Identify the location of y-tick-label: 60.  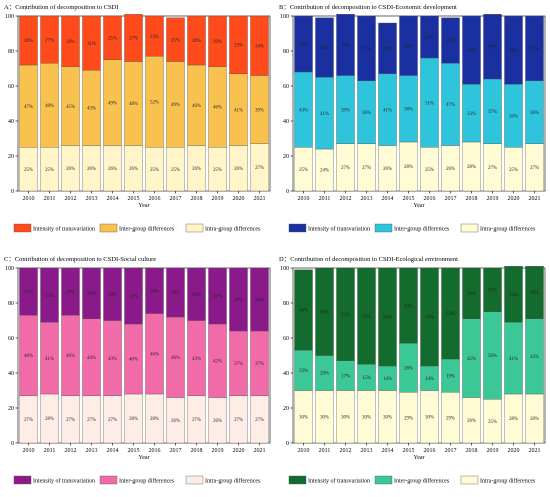
(11, 339).